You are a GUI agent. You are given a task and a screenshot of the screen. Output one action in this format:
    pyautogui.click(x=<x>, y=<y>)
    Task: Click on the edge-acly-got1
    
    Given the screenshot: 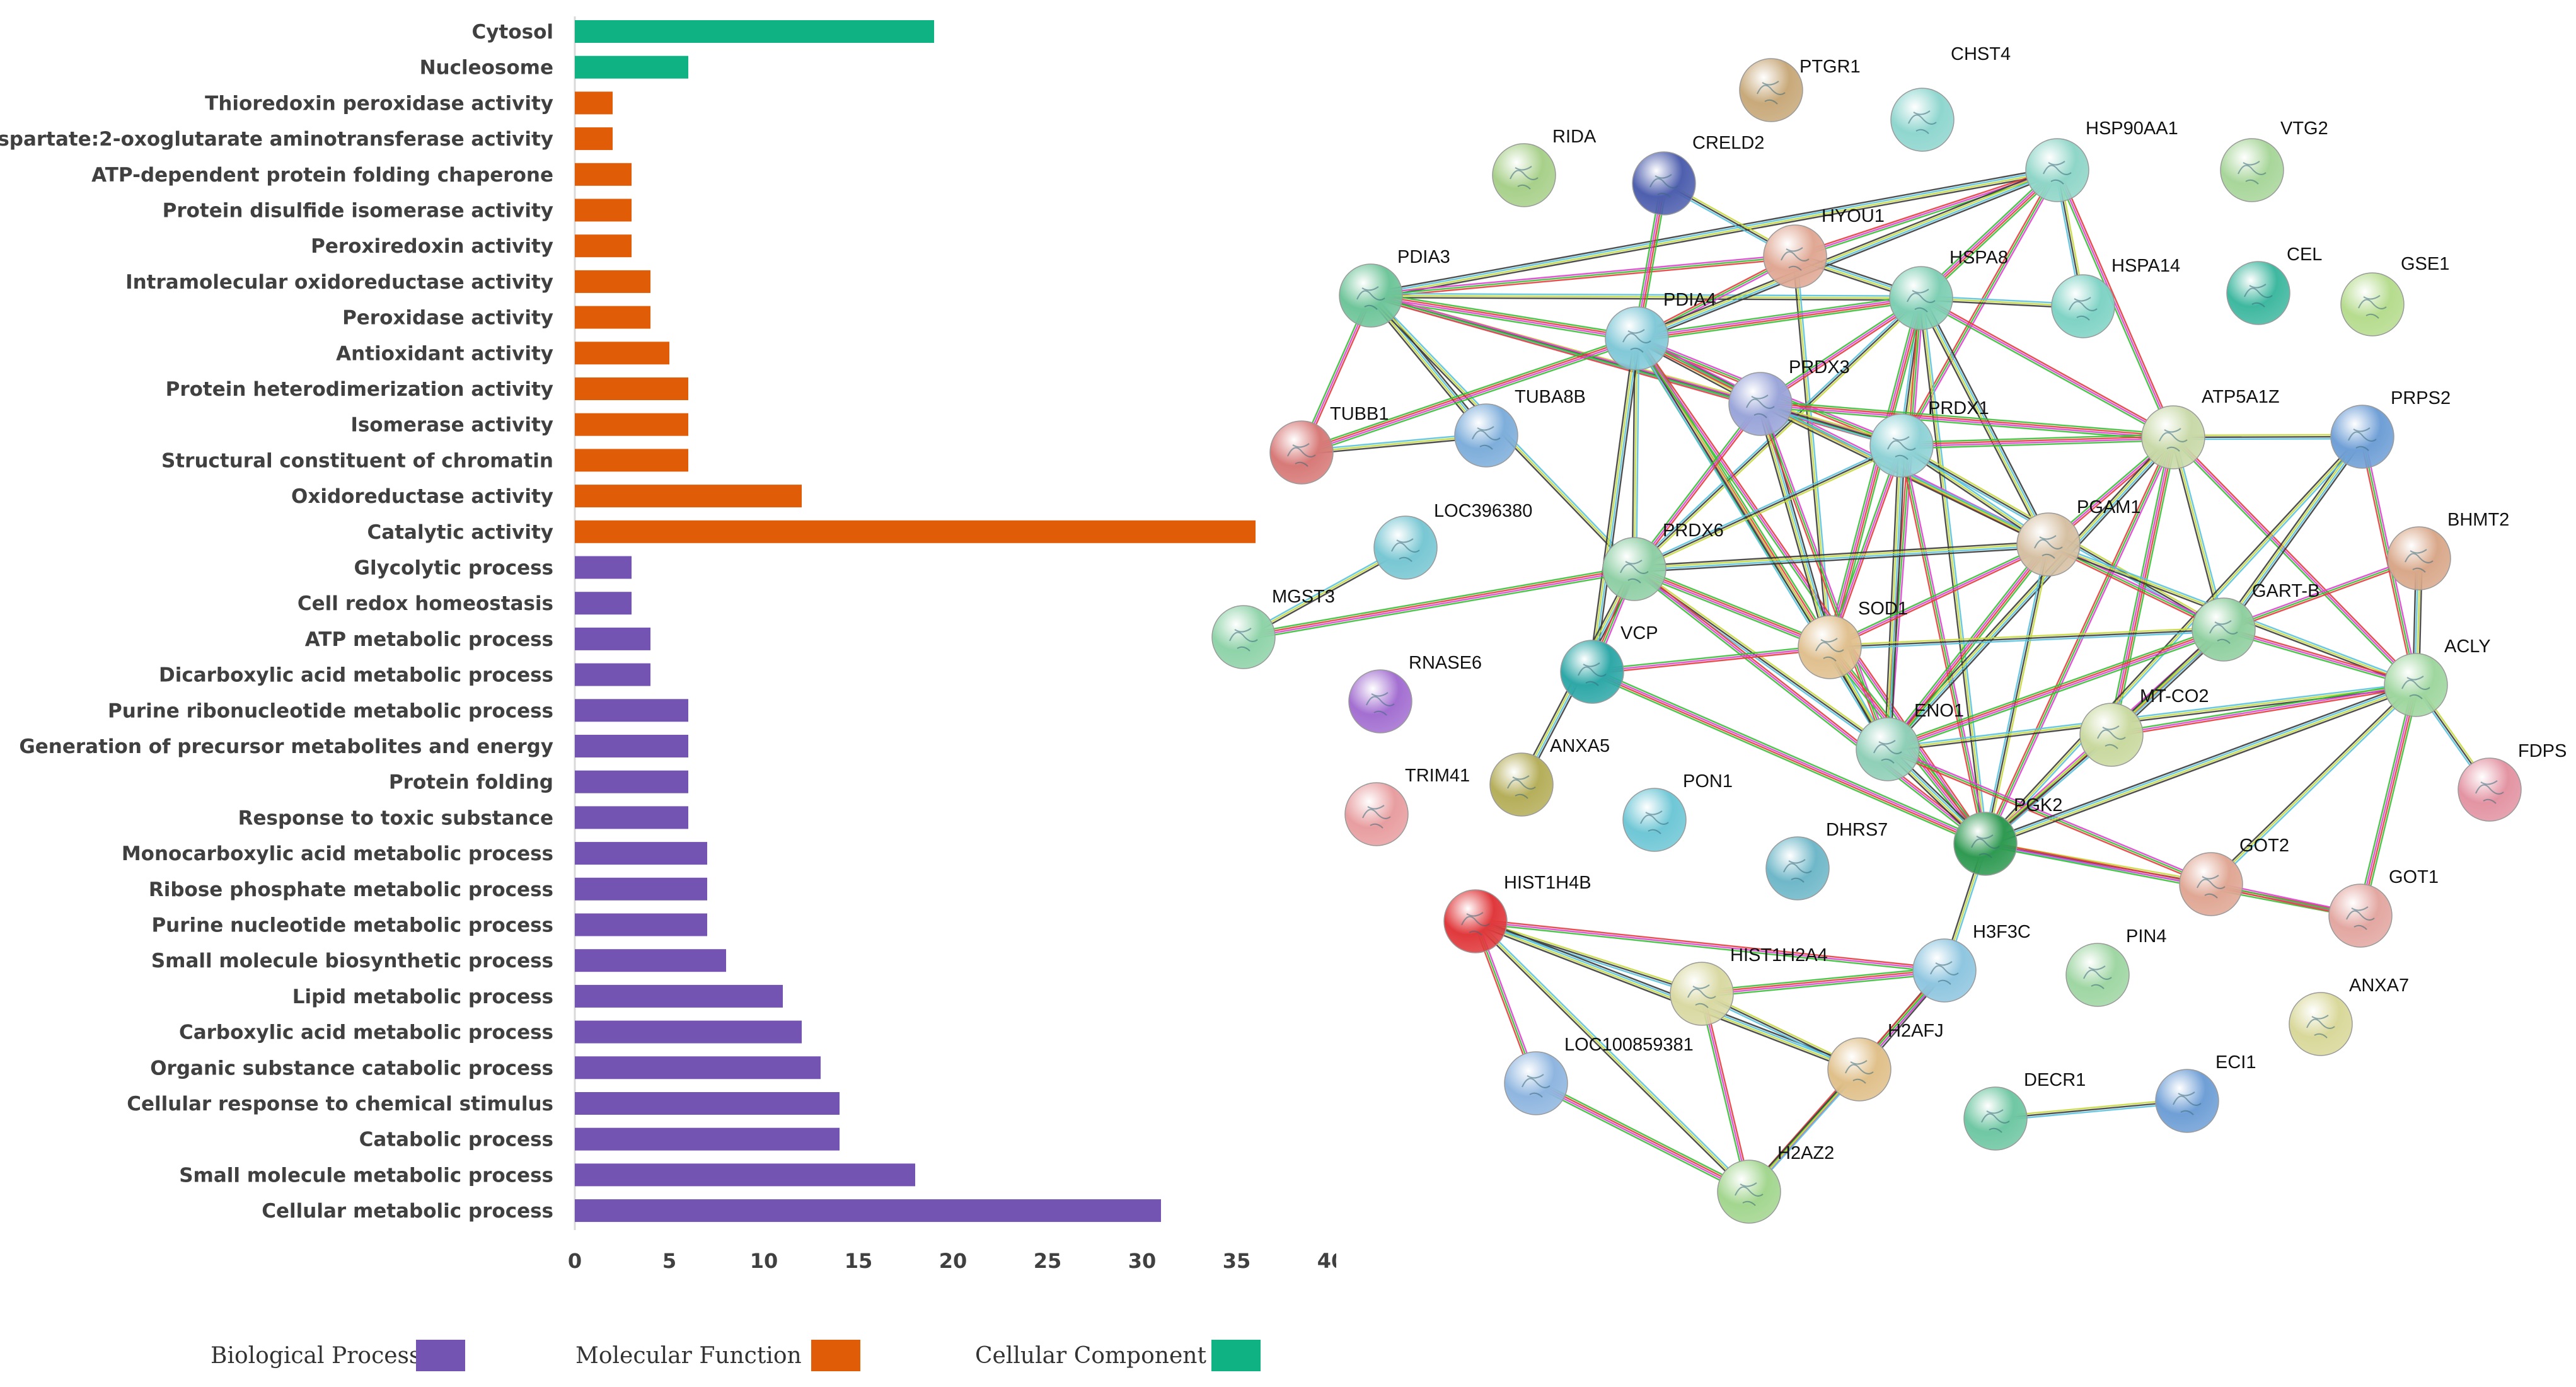 What is the action you would take?
    pyautogui.click(x=2388, y=800)
    